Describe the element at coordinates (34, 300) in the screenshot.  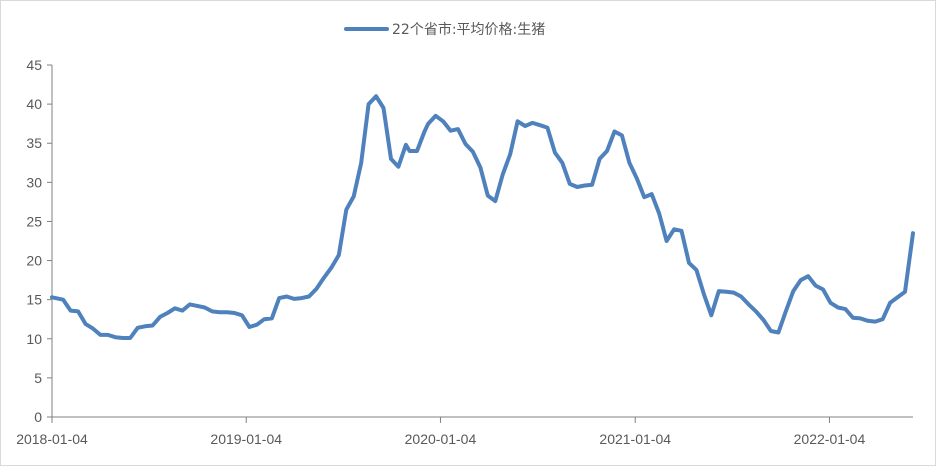
I see `y-tick-label: 15` at that location.